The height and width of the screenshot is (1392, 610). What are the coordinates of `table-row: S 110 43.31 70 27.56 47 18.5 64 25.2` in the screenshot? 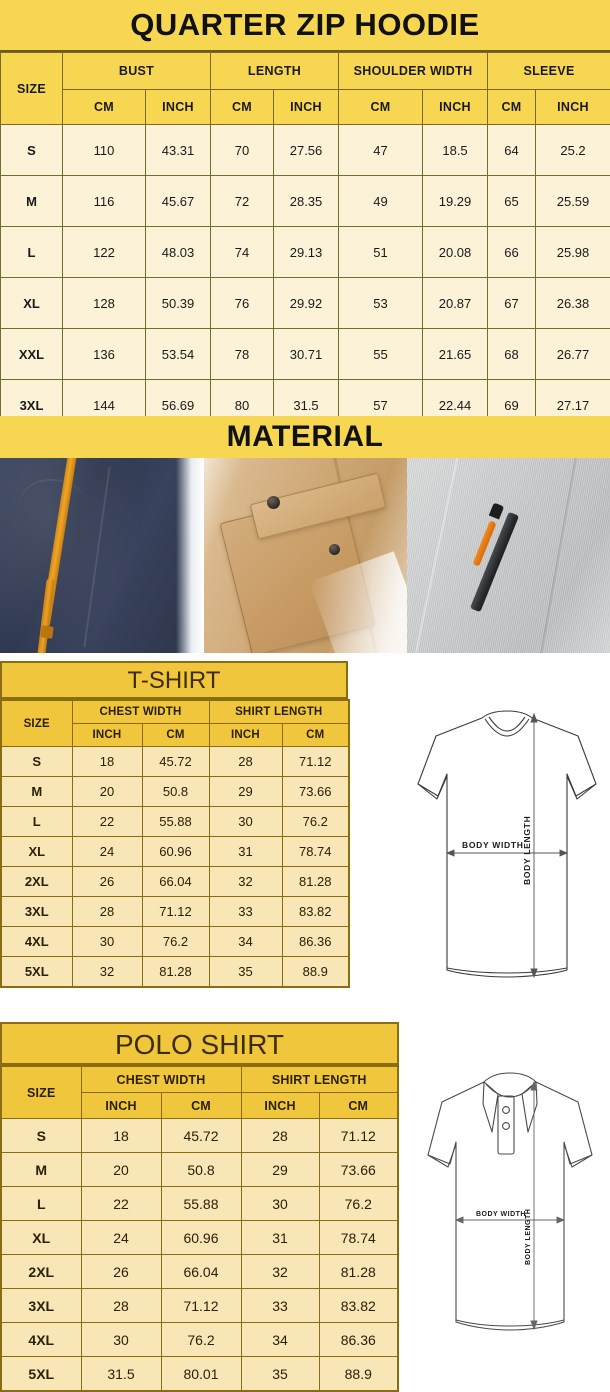 It's located at (305, 150).